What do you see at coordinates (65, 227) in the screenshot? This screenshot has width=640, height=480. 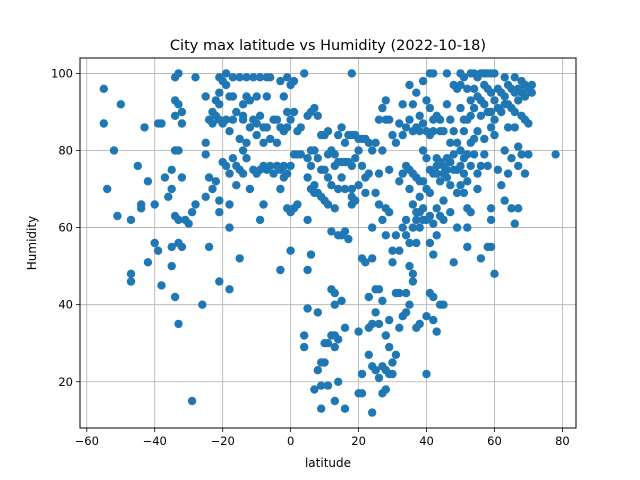 I see `y-axis-ticks: 20 40 60 80 100` at bounding box center [65, 227].